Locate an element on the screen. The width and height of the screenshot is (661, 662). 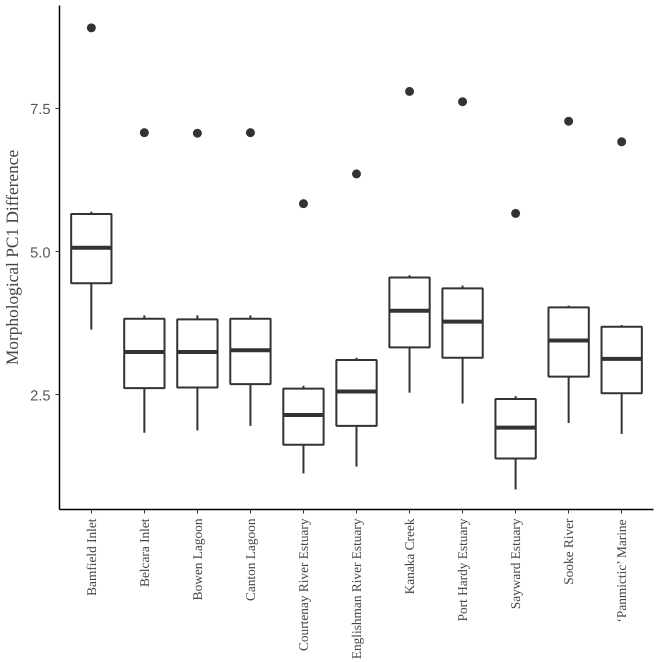
x-tick-label: Port Hardy Estuary is located at coordinates (462, 570).